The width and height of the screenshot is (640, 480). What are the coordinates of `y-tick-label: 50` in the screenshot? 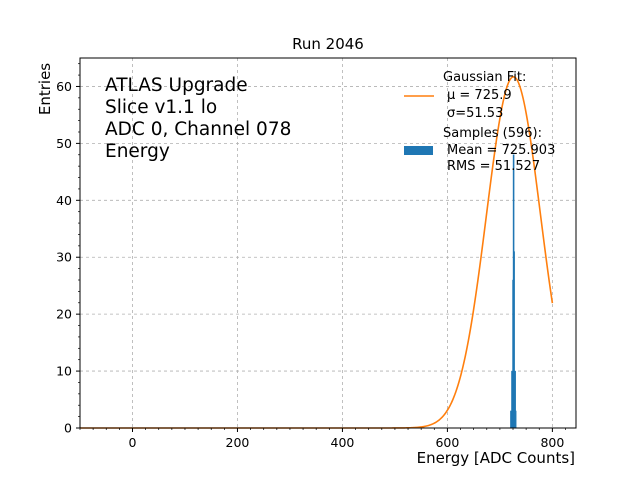 It's located at (64, 143).